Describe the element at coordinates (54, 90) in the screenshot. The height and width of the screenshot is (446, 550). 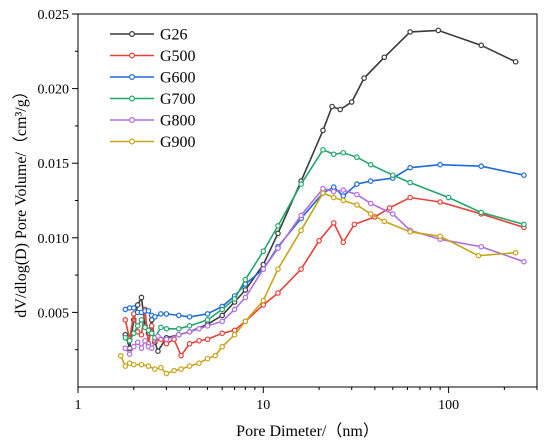
I see `y-tick-label: 0.020` at that location.